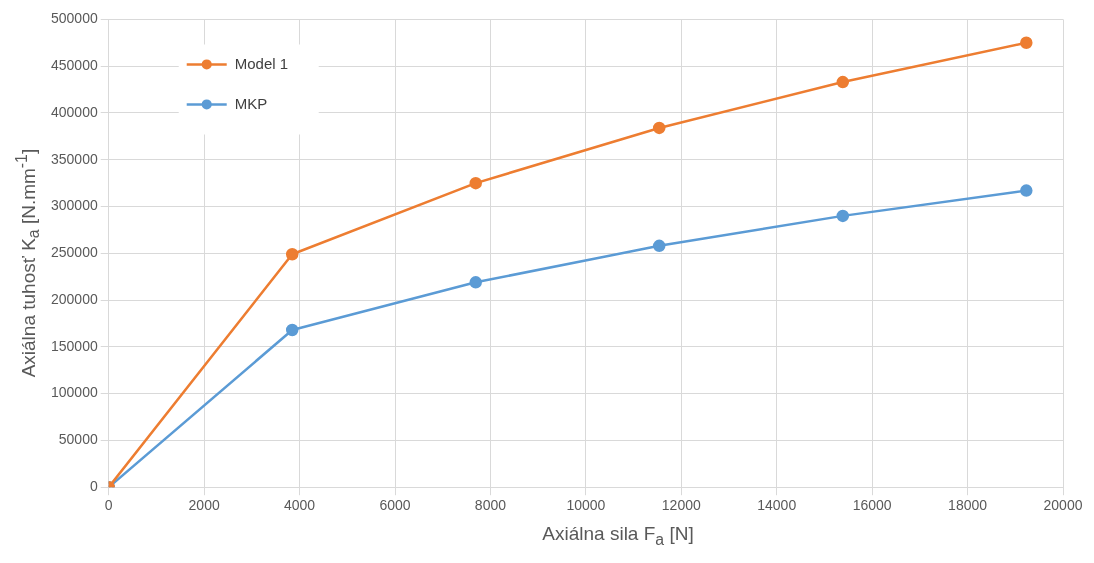 This screenshot has width=1094, height=563. Describe the element at coordinates (395, 505) in the screenshot. I see `x-tick-label: 6000` at that location.